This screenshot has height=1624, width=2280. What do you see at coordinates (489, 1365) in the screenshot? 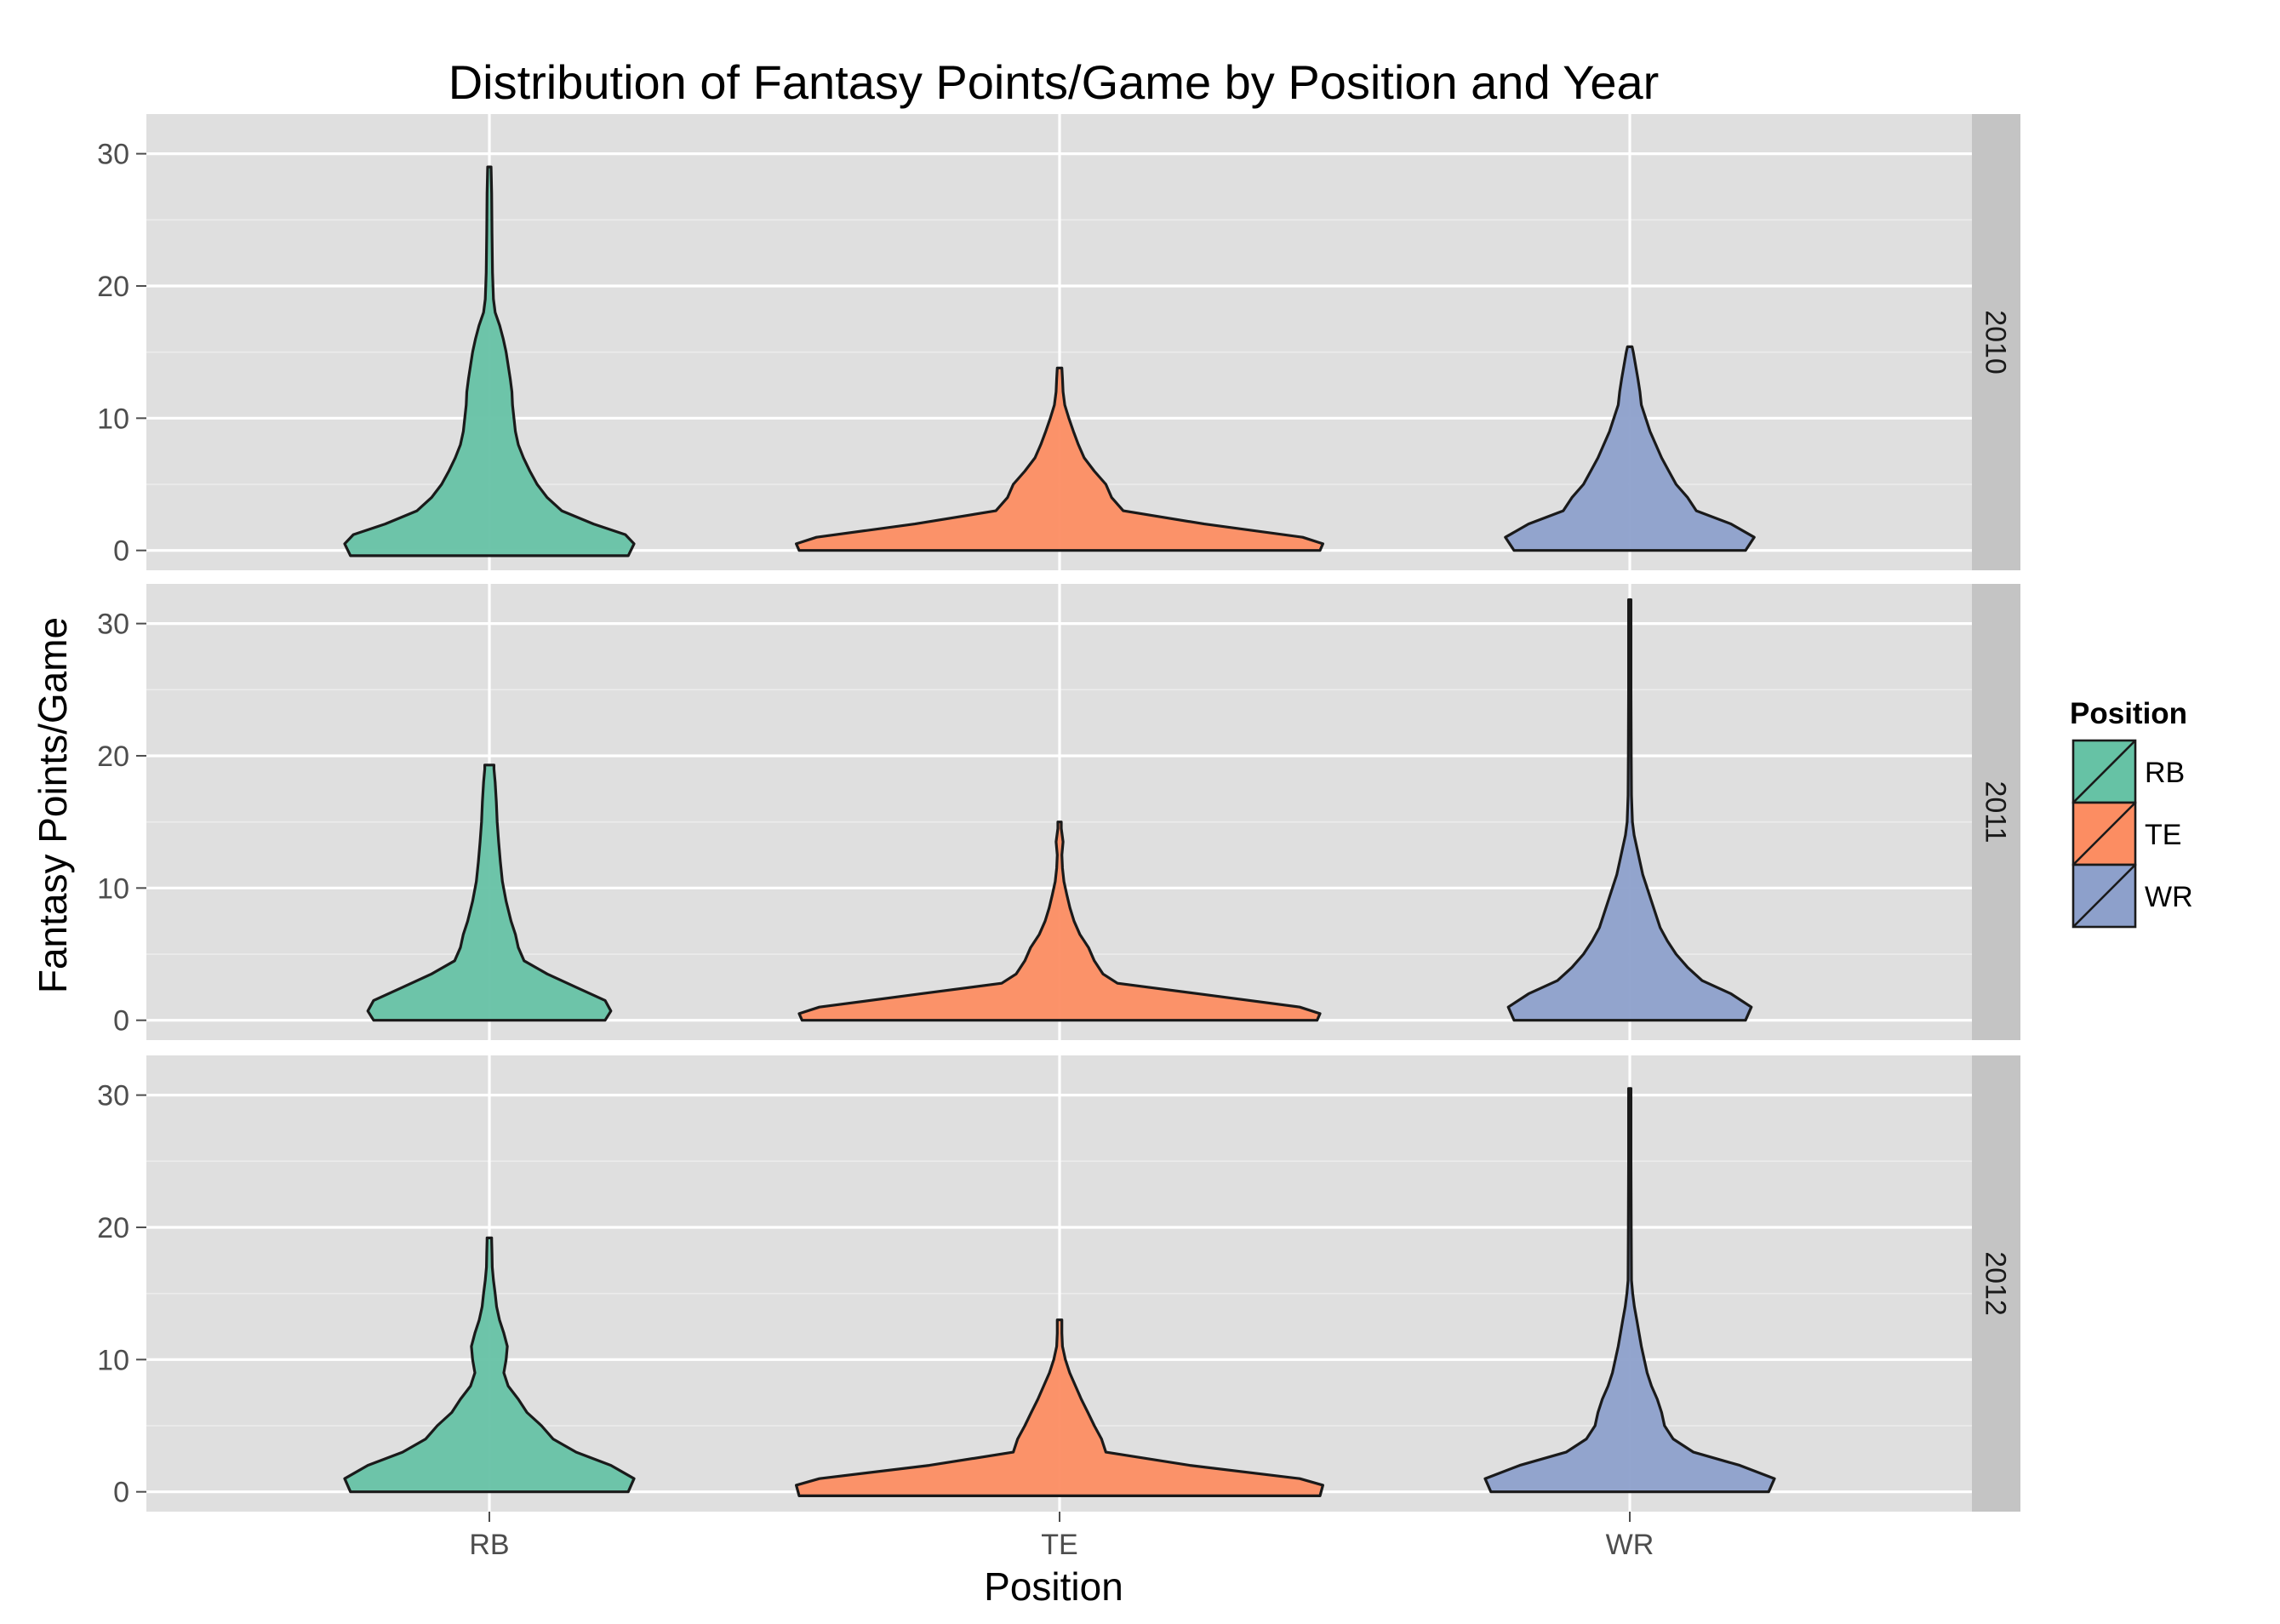
I see `violin-rb-2012` at bounding box center [489, 1365].